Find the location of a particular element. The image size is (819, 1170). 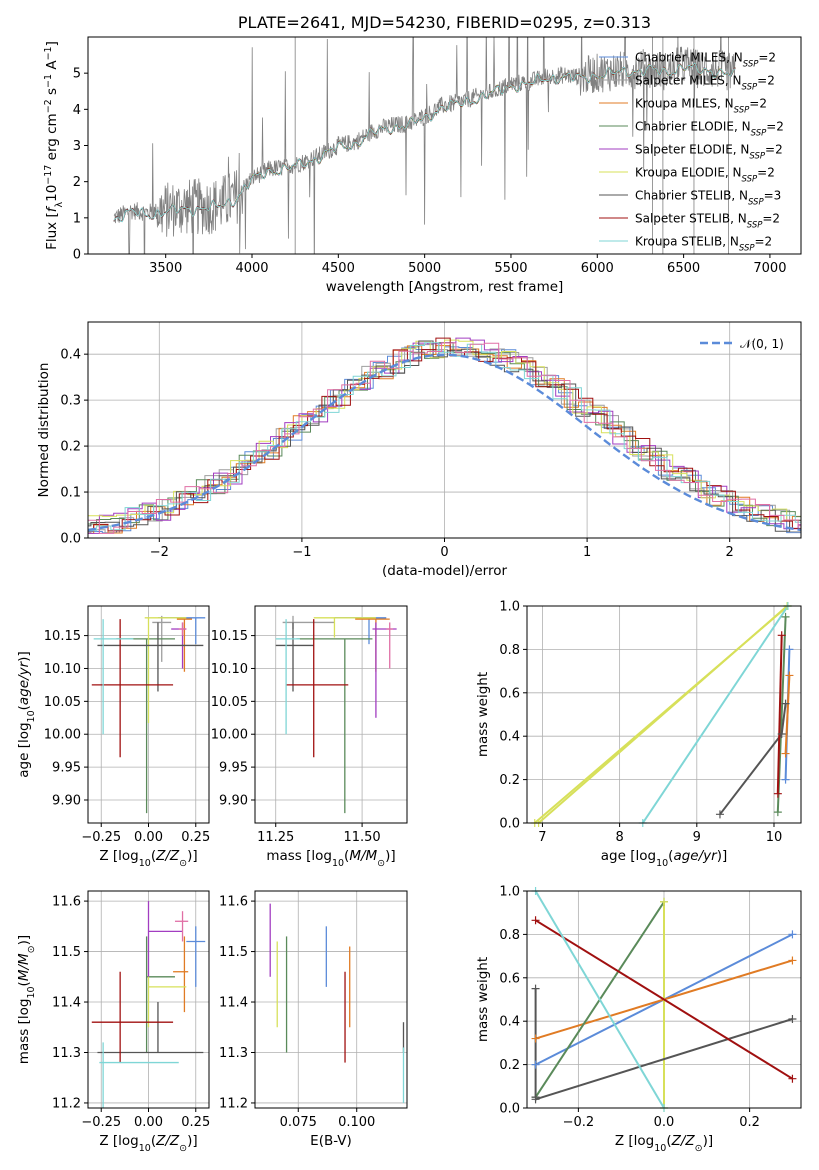

label-part: Chabrier ELODIE, N is located at coordinates (693, 127).